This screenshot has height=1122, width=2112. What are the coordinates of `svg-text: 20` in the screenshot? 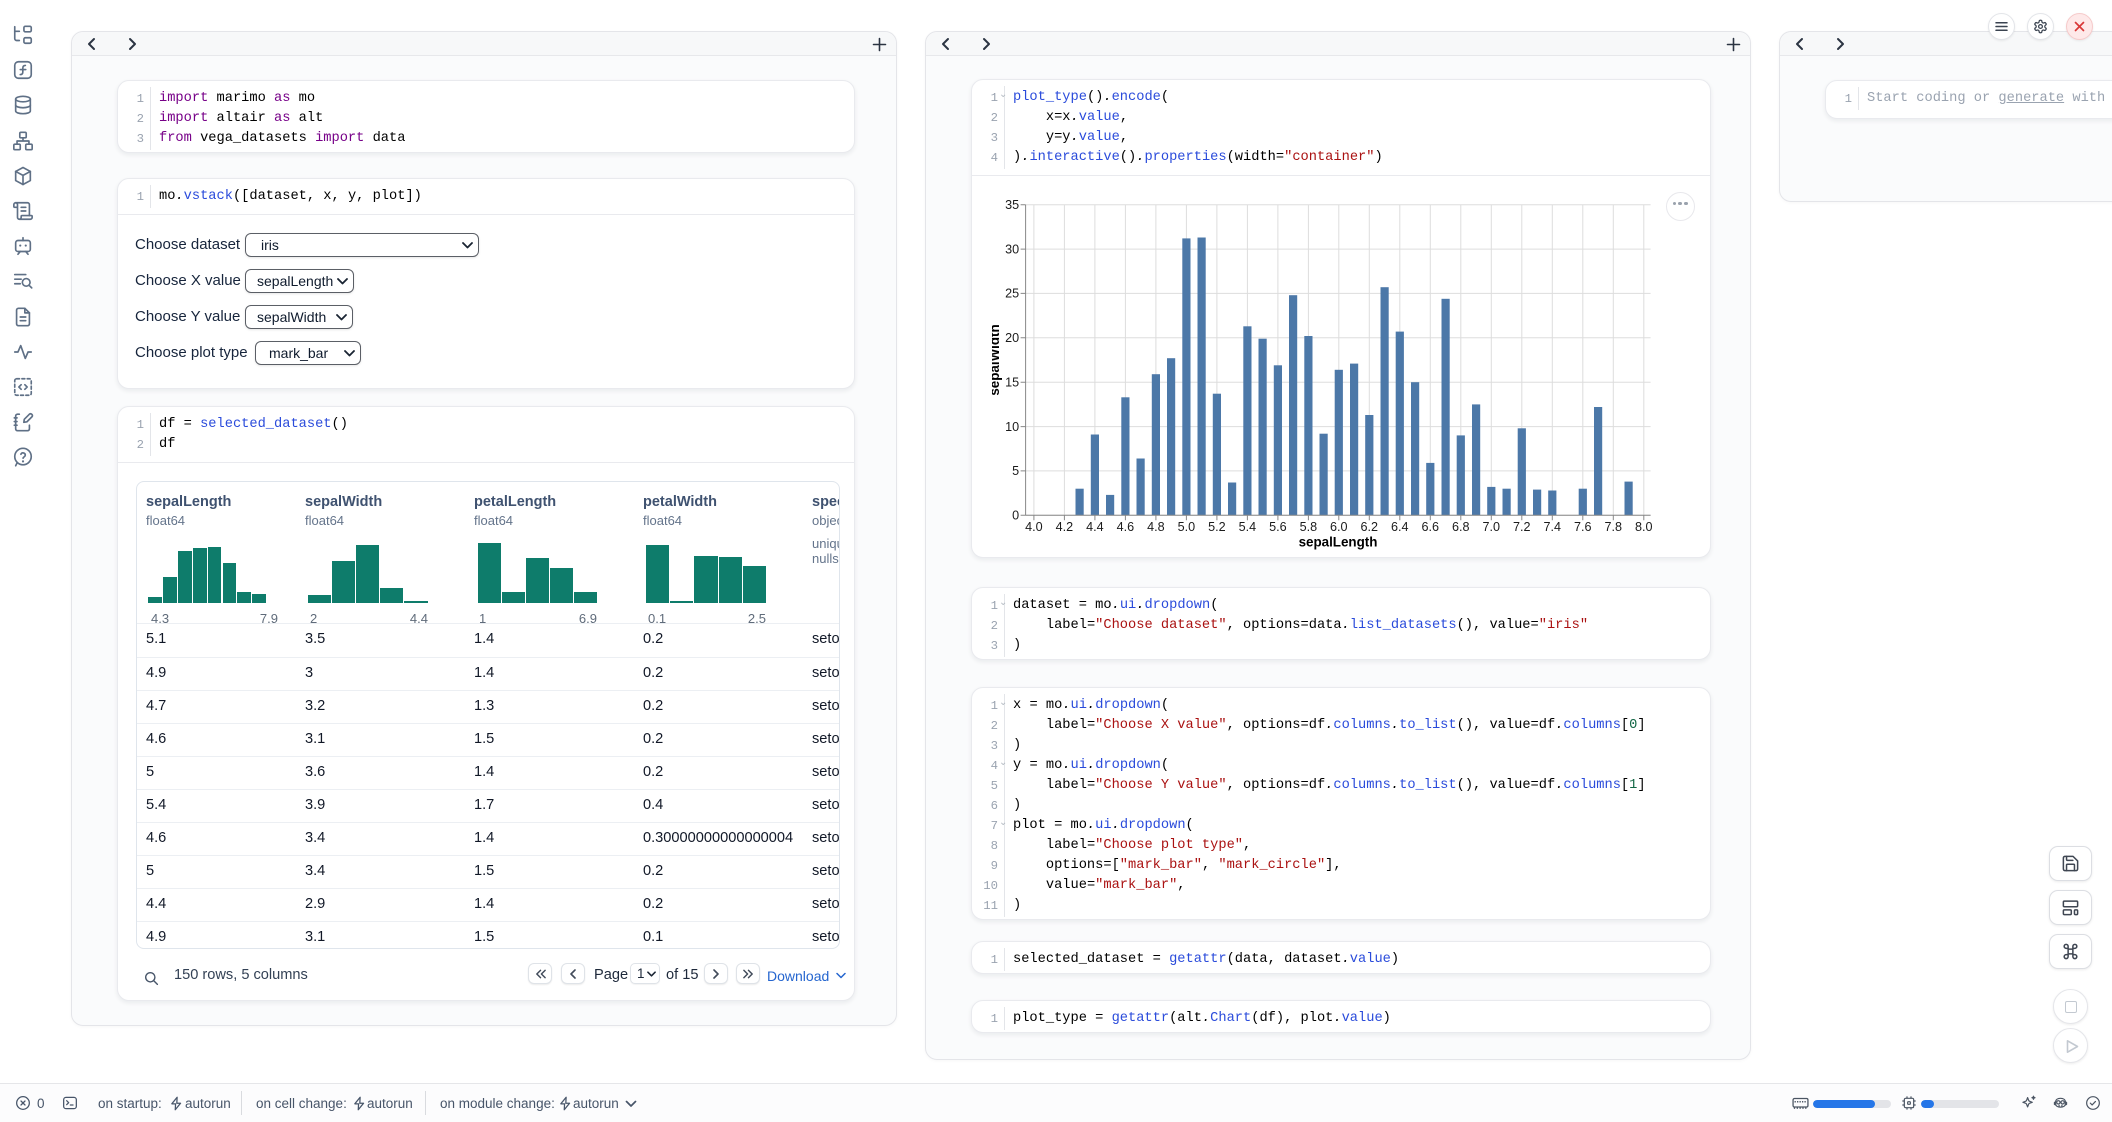 It's located at (1012, 338).